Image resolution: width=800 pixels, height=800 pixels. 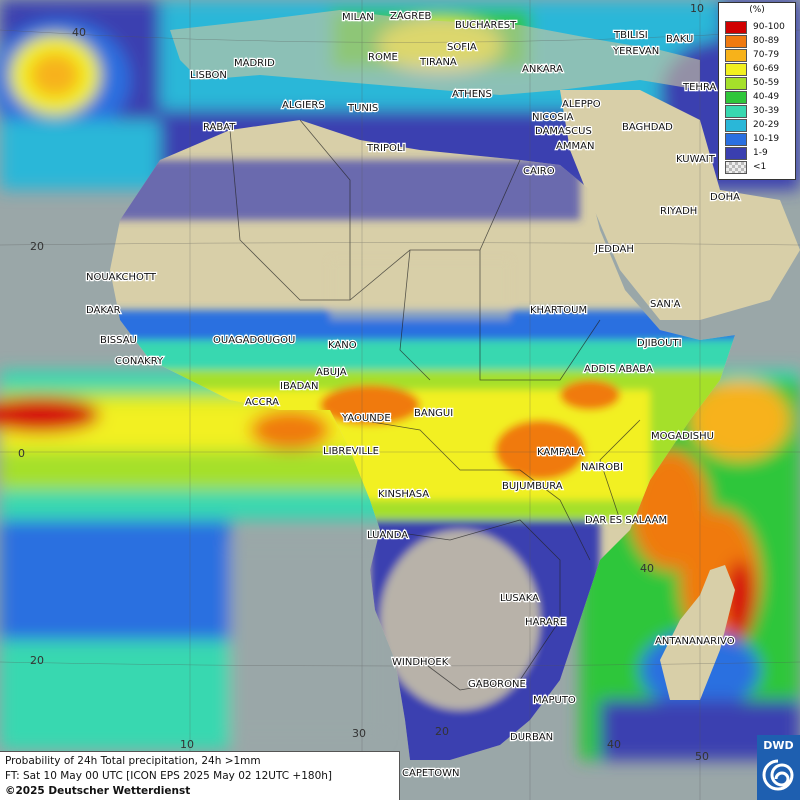 I want to click on city-label: NAIROBI, so click(x=602, y=467).